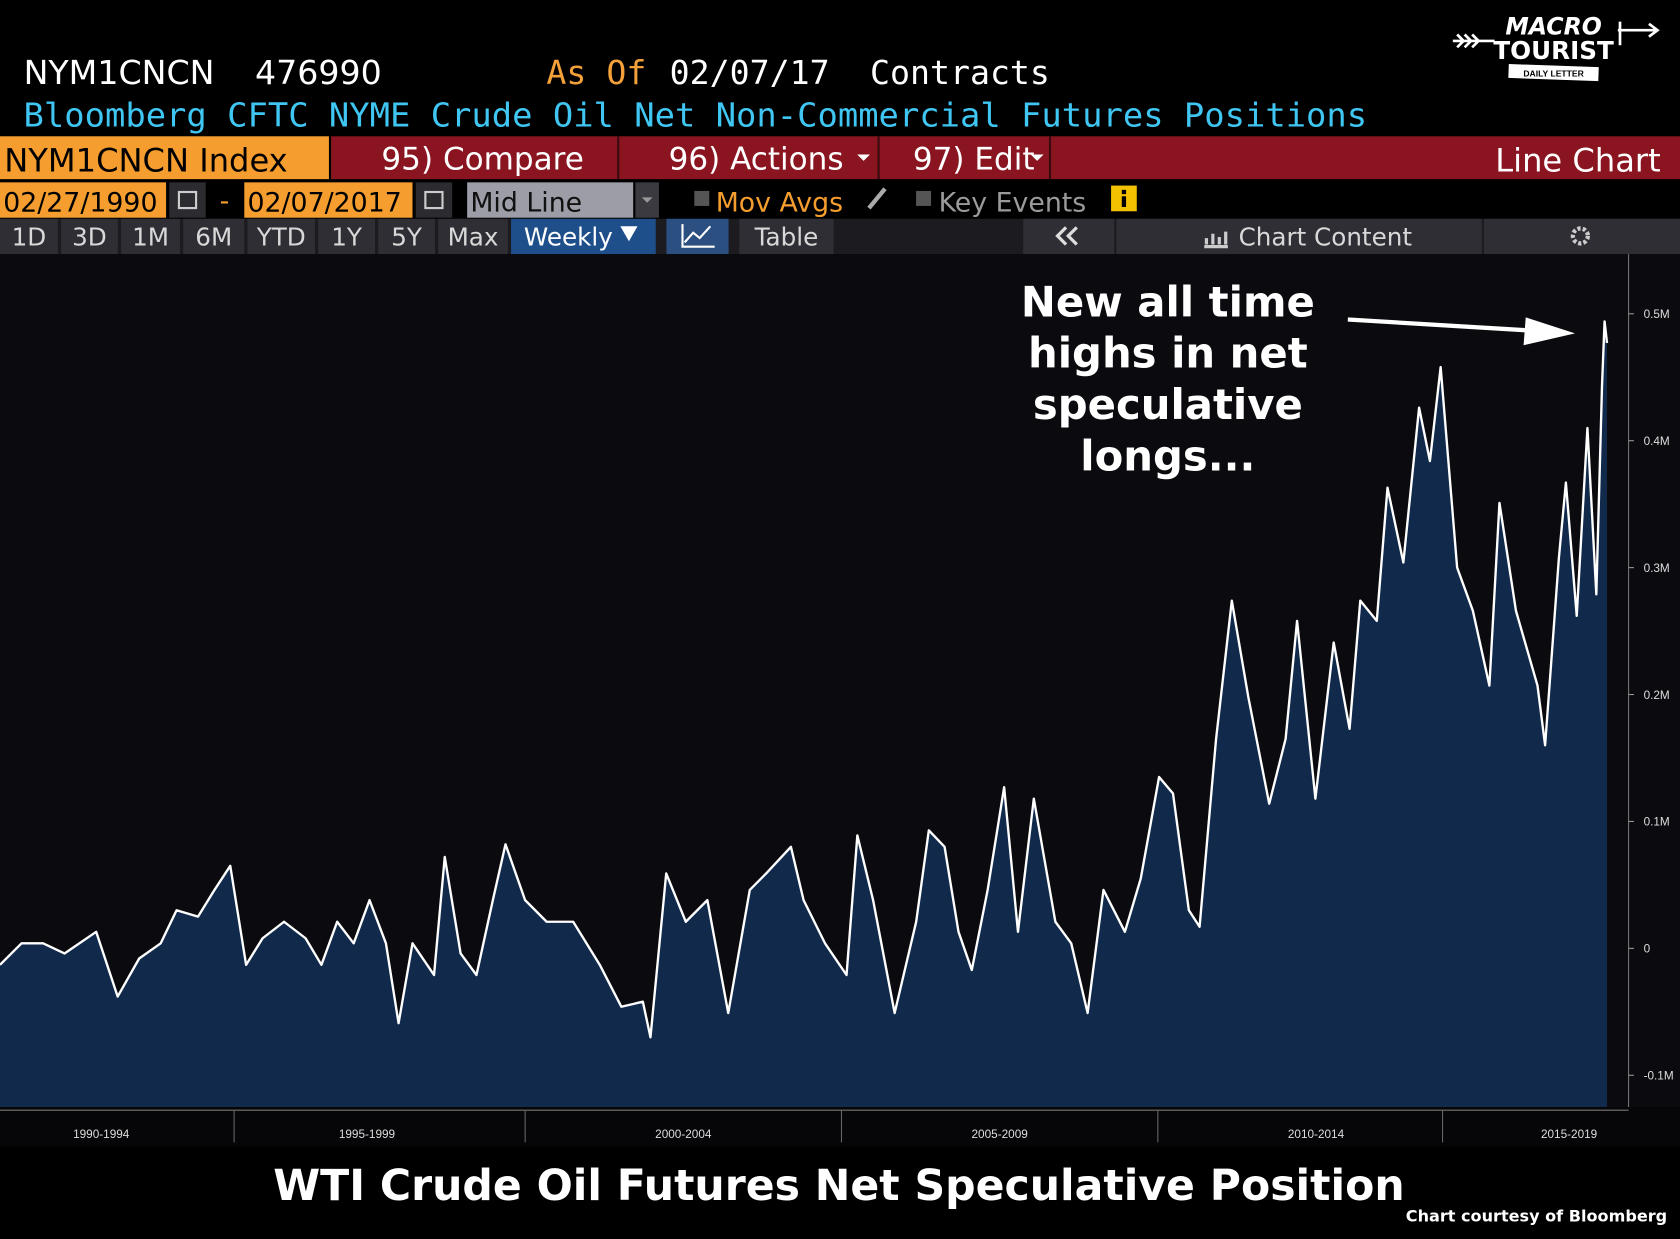  Describe the element at coordinates (1647, 949) in the screenshot. I see `y-tick-label: 0` at that location.